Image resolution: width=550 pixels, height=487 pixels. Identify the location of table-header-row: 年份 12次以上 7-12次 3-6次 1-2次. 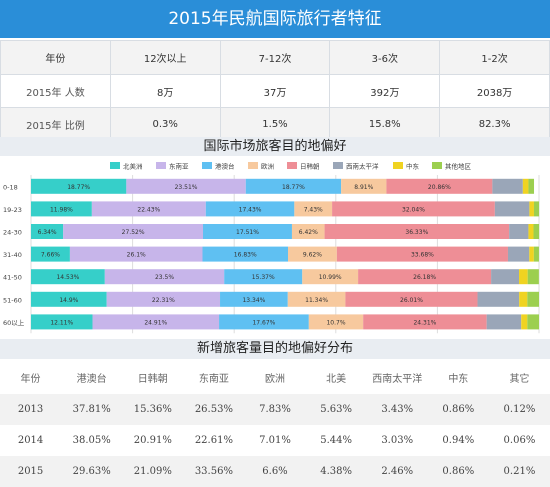
(275, 57).